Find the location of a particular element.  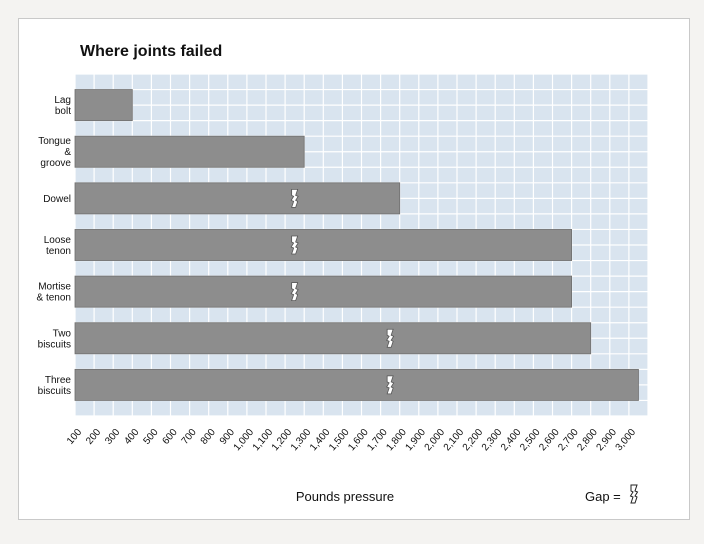

x-tick-label: 2,800 is located at coordinates (587, 440).